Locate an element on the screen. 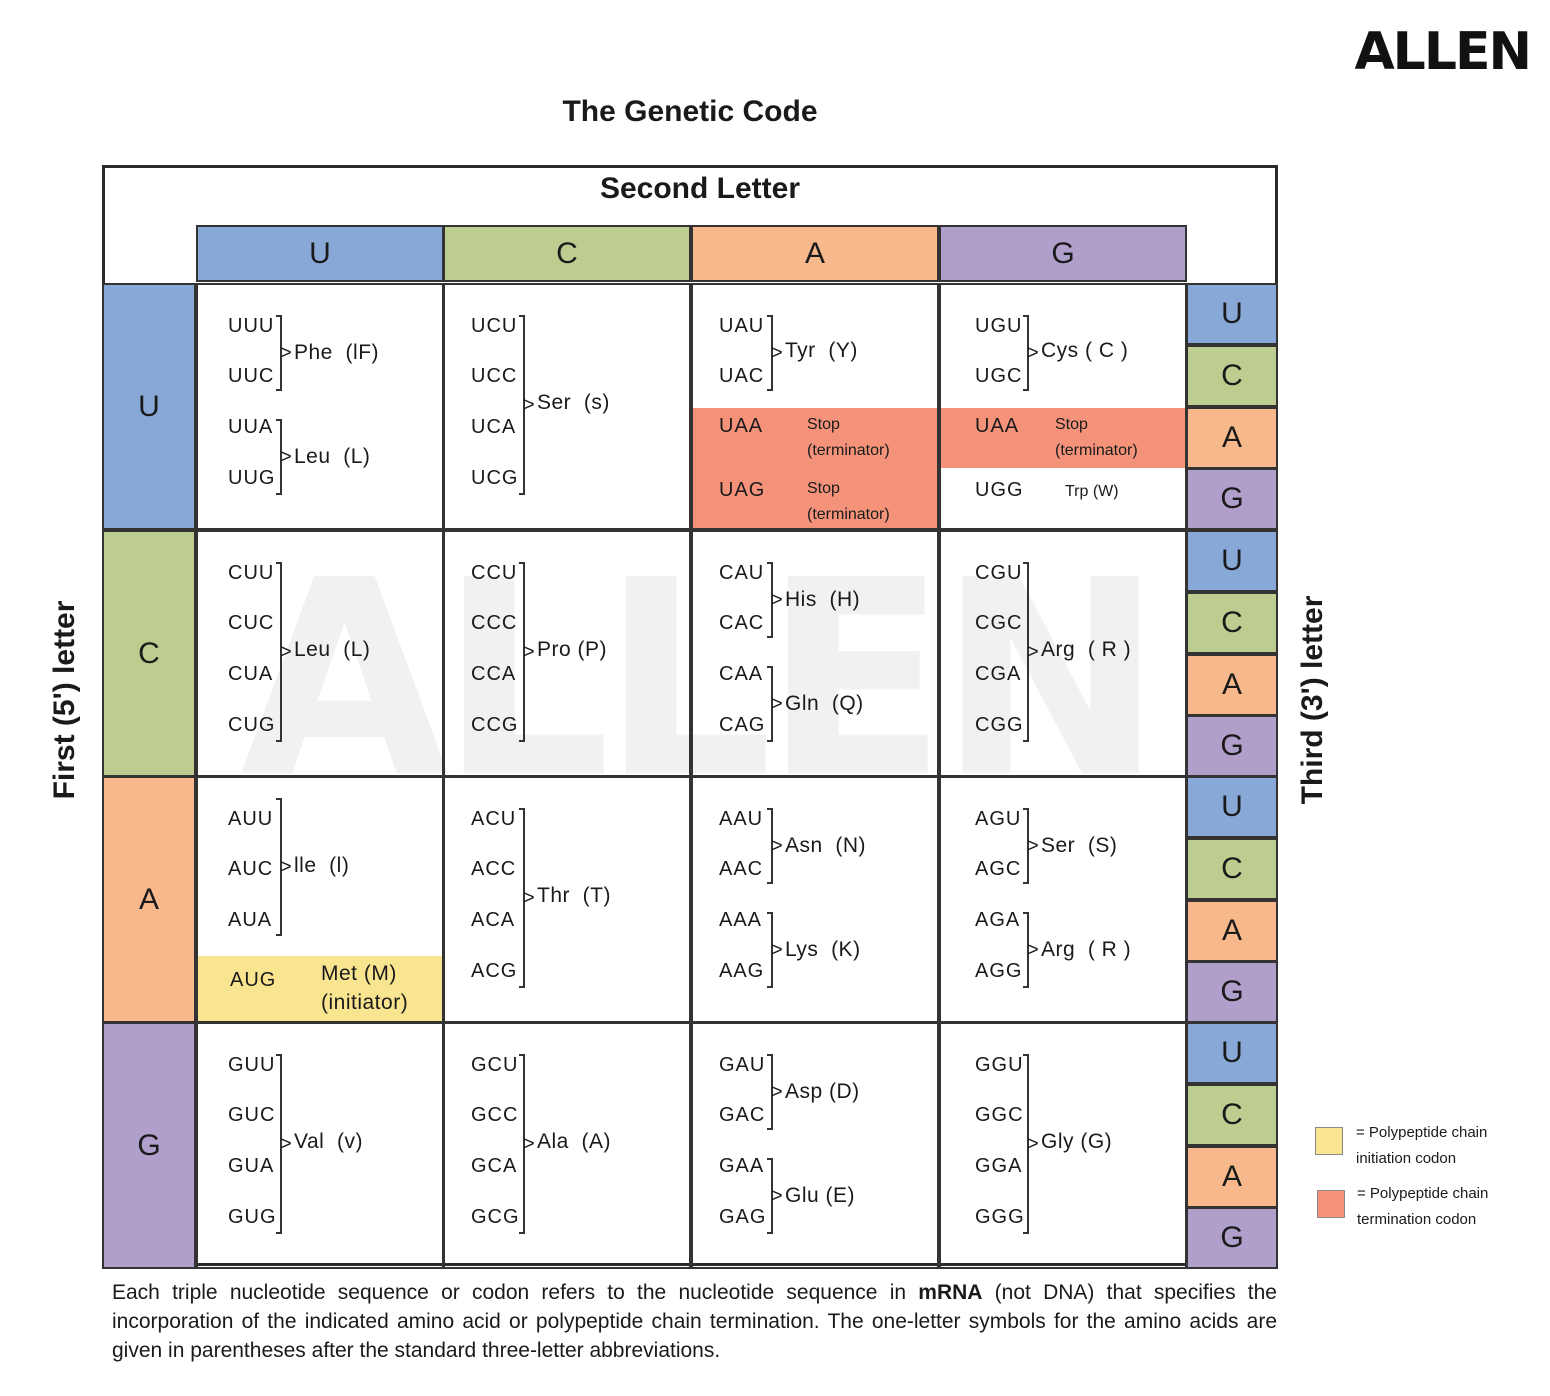 Image resolution: width=1550 pixels, height=1396 pixels. cell-cg-quad-bracket-tip: > is located at coordinates (1033, 652).